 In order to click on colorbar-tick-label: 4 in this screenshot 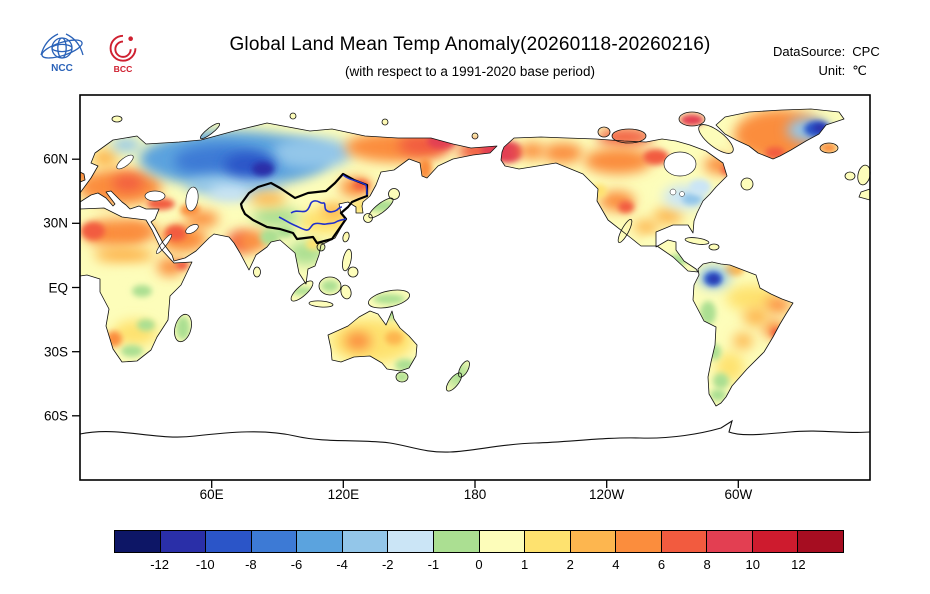, I will do `click(616, 564)`.